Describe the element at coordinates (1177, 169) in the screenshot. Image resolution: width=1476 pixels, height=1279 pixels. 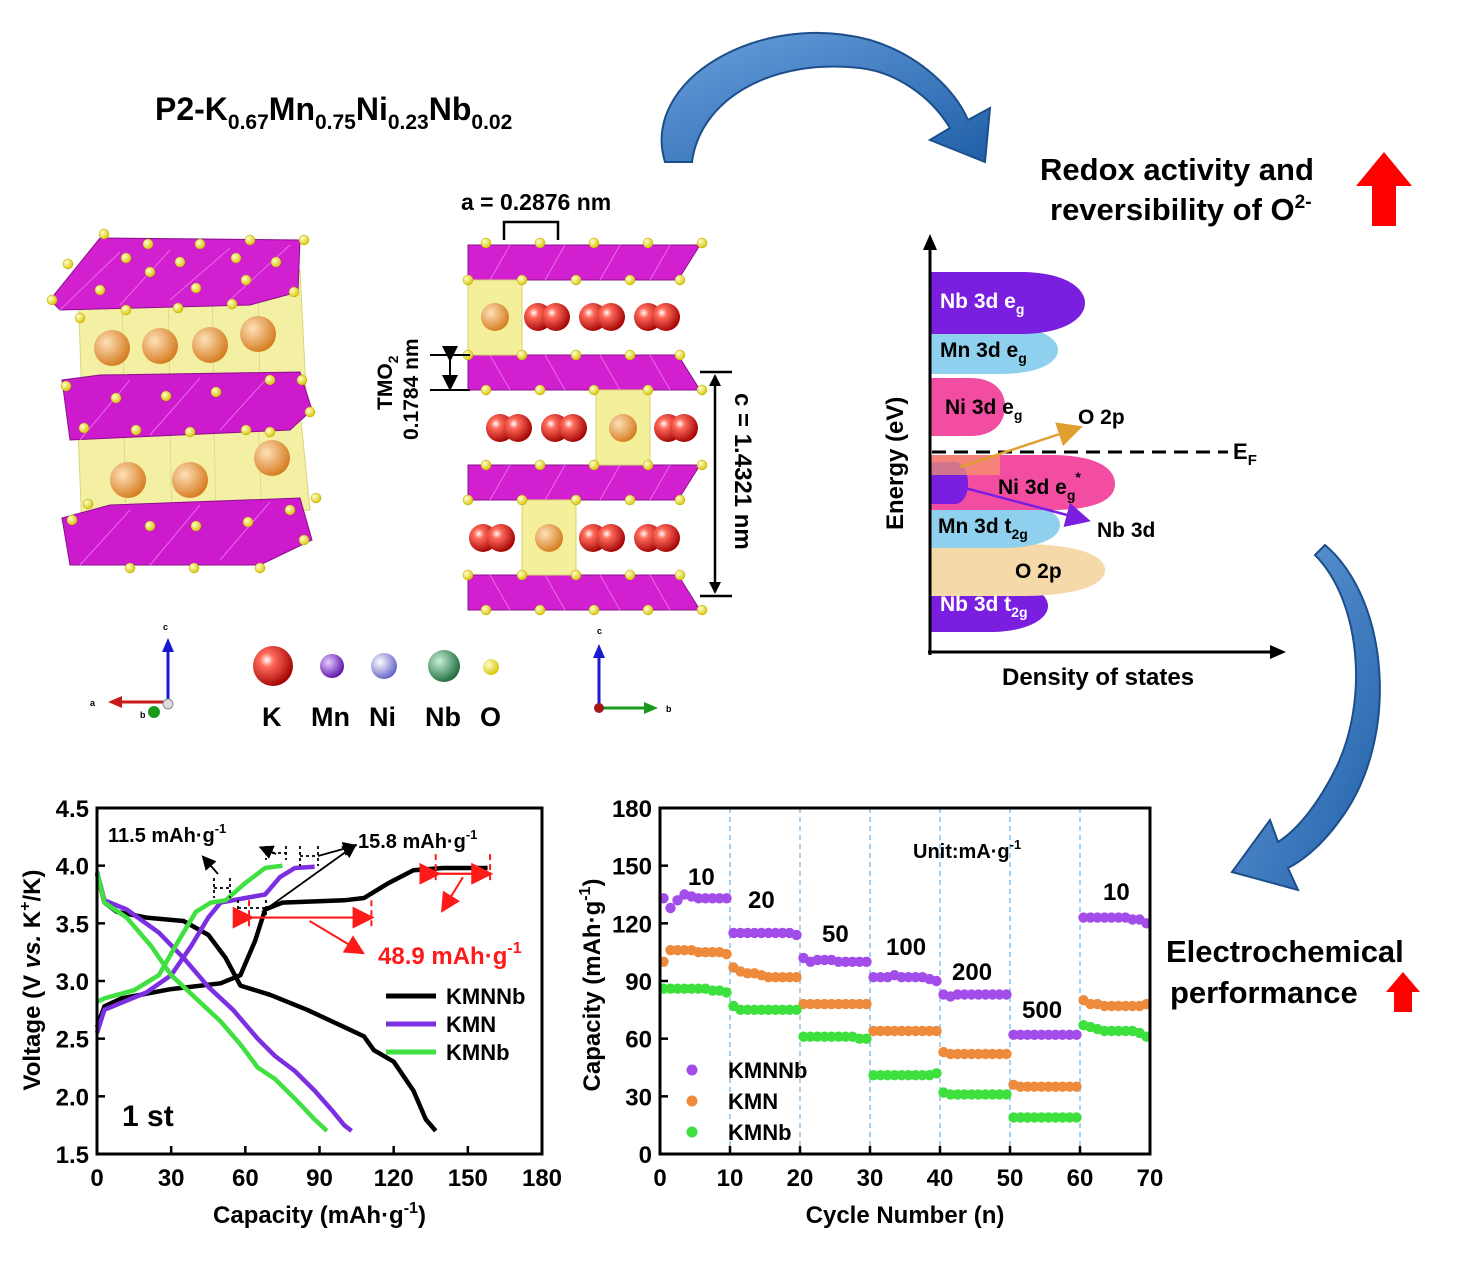
I see `redox-heading-line1: Redox activity and` at that location.